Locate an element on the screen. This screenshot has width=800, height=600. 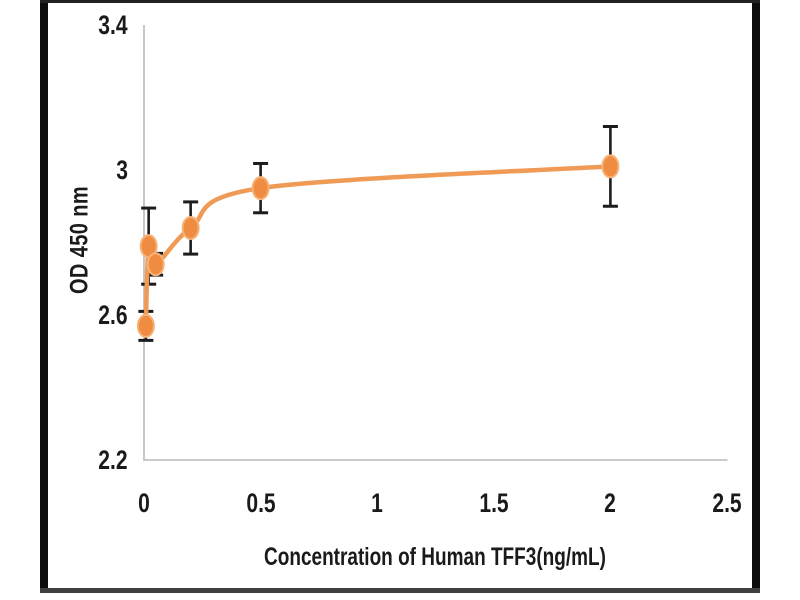
y-axis-tick-label: 3.4 is located at coordinates (113, 25).